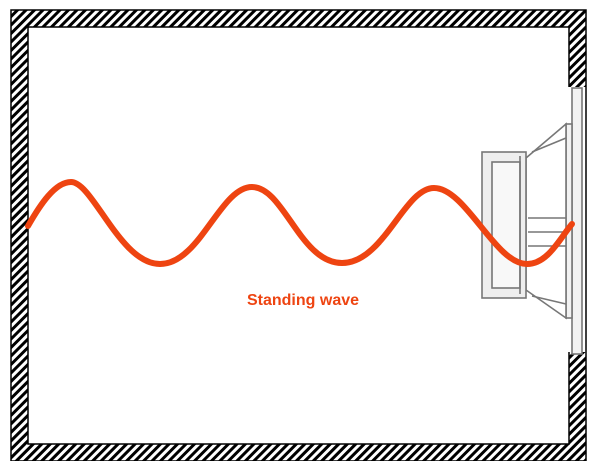  What do you see at coordinates (546, 221) in the screenshot?
I see `speaker-cone` at bounding box center [546, 221].